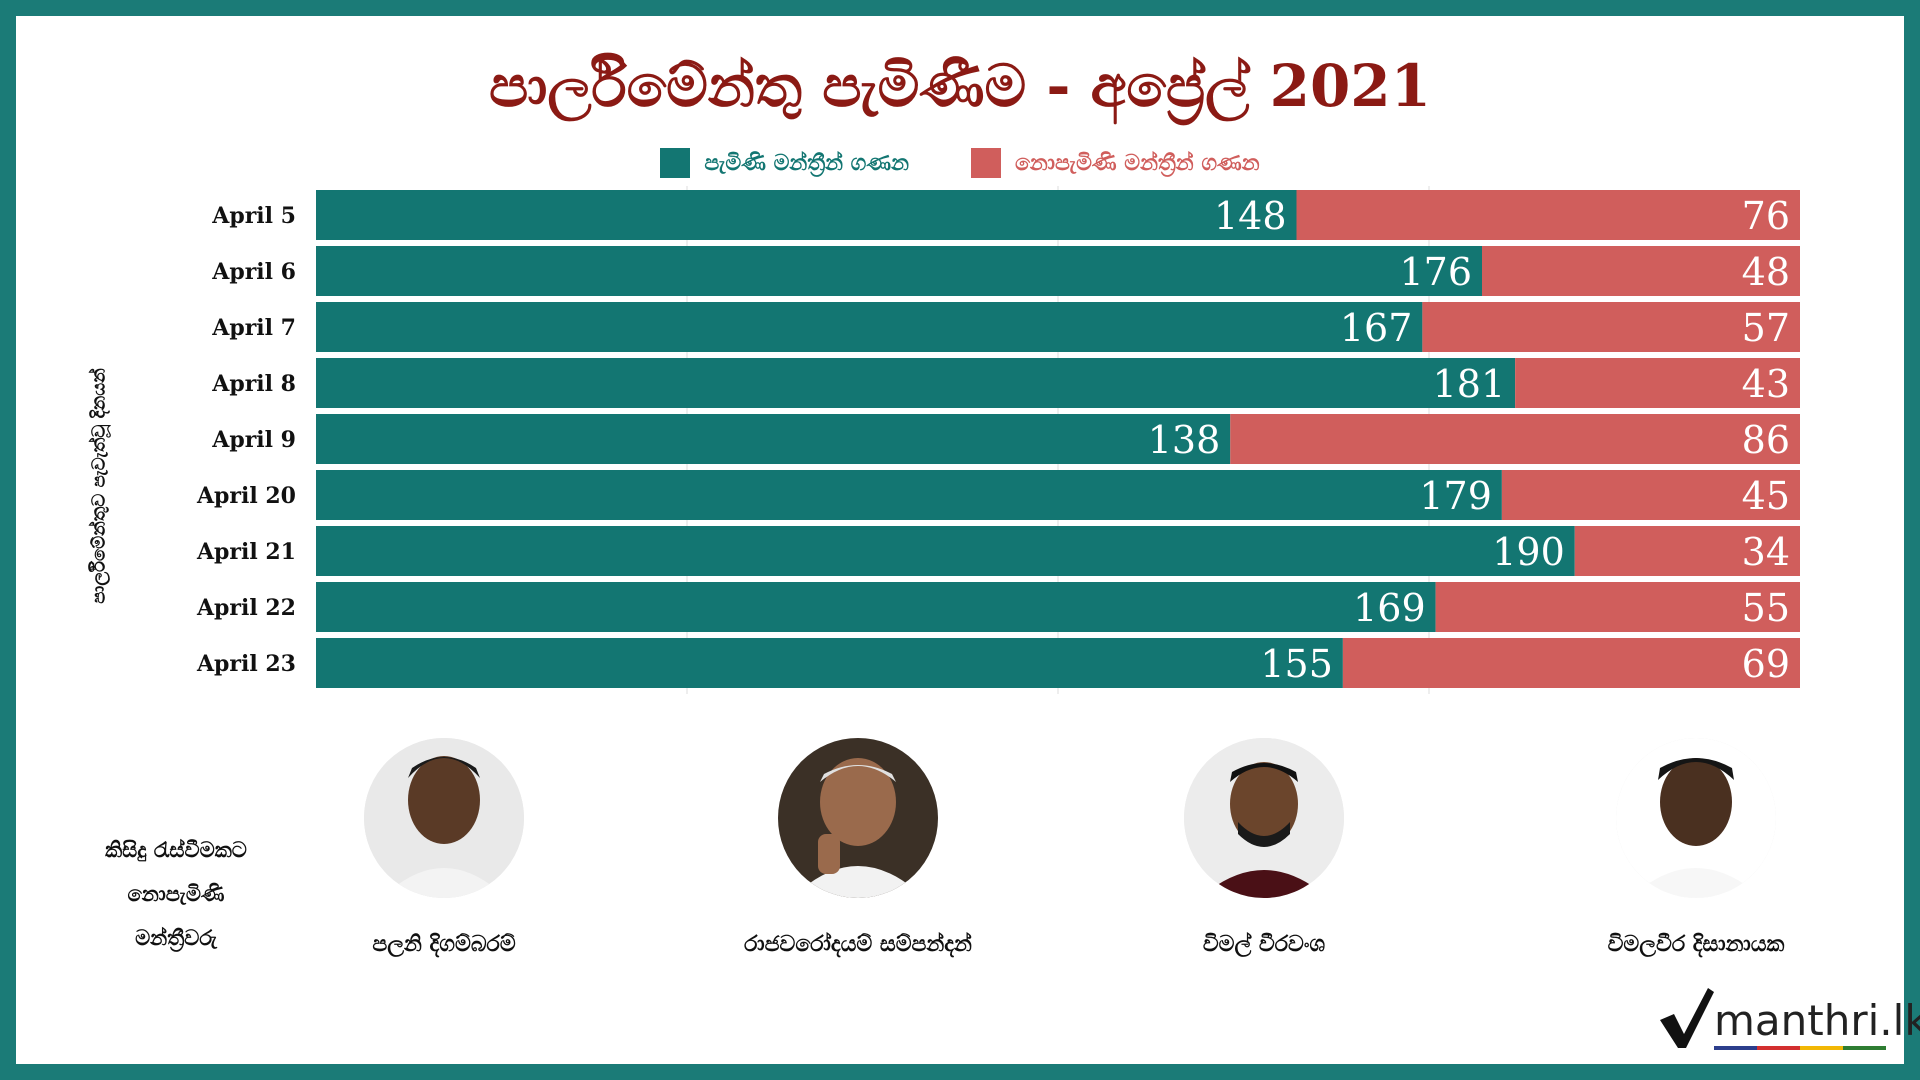  What do you see at coordinates (1696, 944) in the screenshot?
I see `member-name: විමලවීර දිසානායක` at bounding box center [1696, 944].